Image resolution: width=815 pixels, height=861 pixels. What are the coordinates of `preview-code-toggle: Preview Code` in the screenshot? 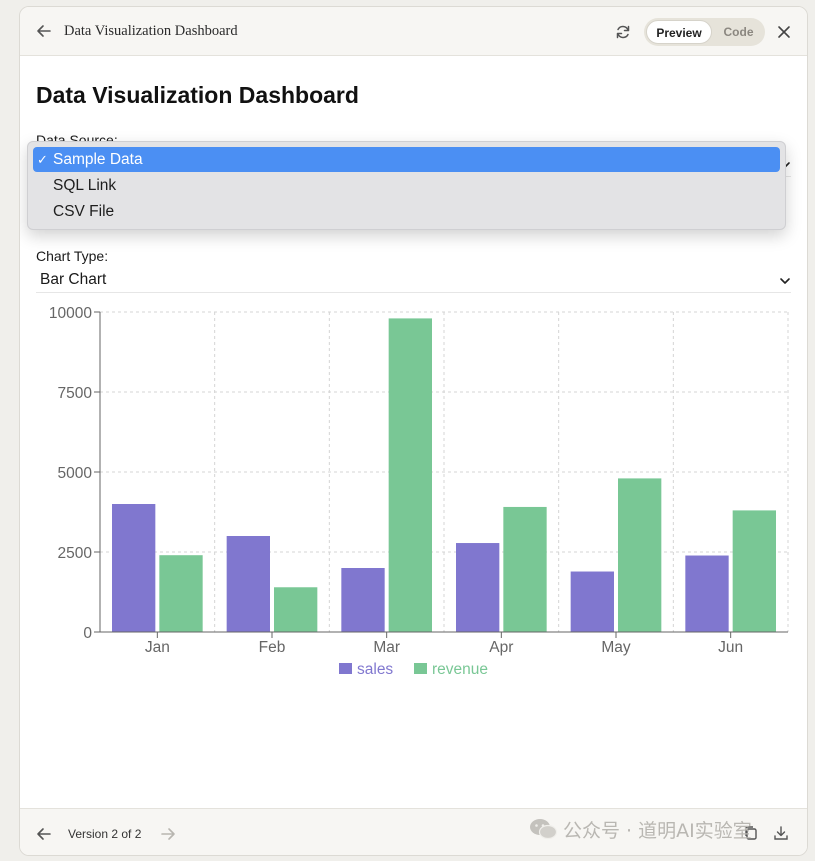 It's located at (704, 32).